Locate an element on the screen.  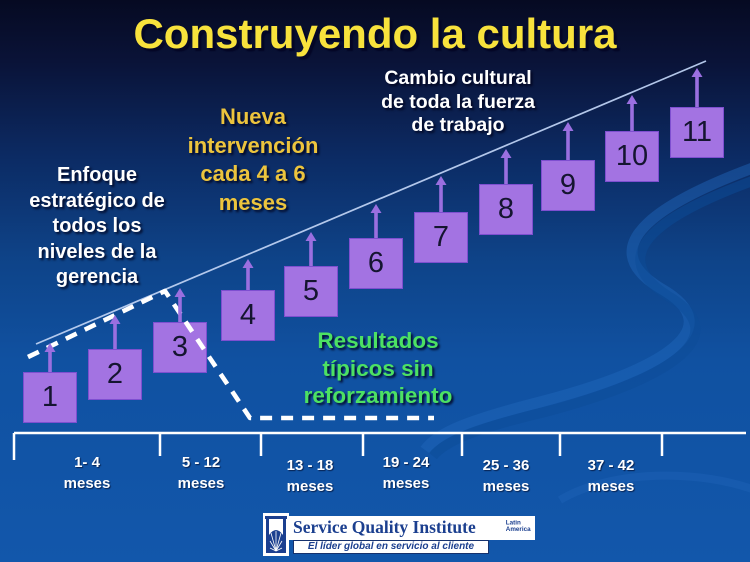
step-number: 10 is located at coordinates (632, 156).